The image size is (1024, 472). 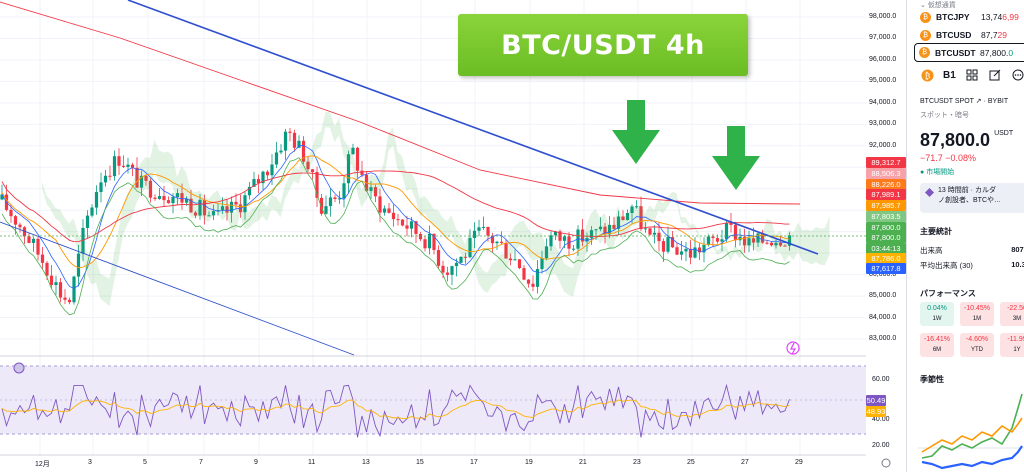 What do you see at coordinates (969, 17) in the screenshot?
I see `watchlist-row-btcjpy: ₿ BTCJPY 13,746,99` at bounding box center [969, 17].